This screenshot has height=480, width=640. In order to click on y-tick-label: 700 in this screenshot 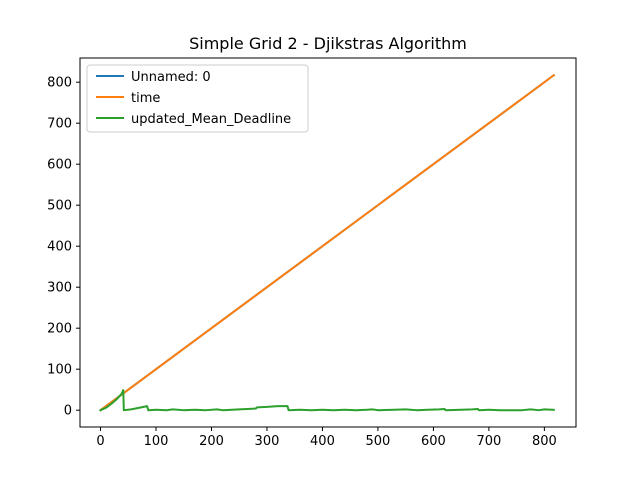, I will do `click(59, 124)`.